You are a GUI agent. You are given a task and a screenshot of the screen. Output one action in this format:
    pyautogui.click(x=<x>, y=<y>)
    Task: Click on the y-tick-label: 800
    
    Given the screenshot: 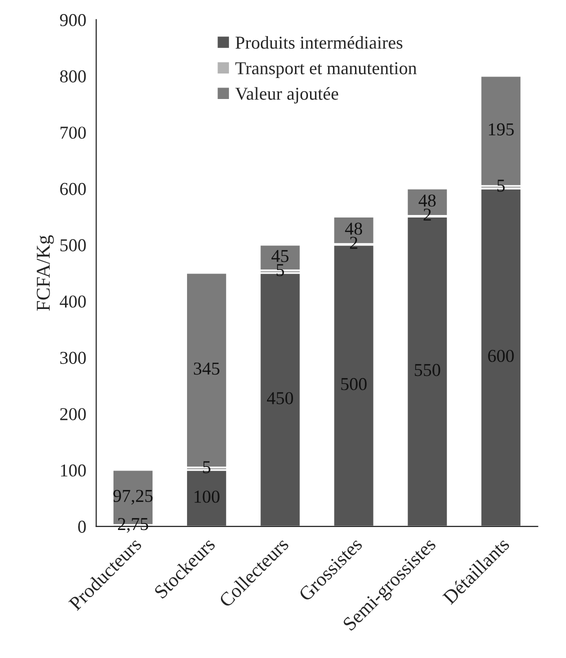 What is the action you would take?
    pyautogui.click(x=73, y=76)
    